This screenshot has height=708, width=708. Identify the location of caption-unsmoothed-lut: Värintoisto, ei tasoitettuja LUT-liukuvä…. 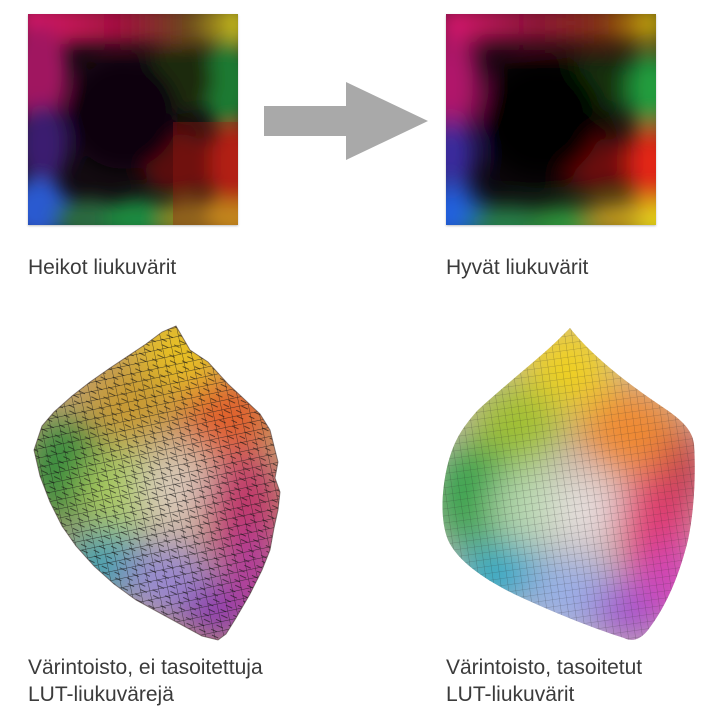
(145, 681).